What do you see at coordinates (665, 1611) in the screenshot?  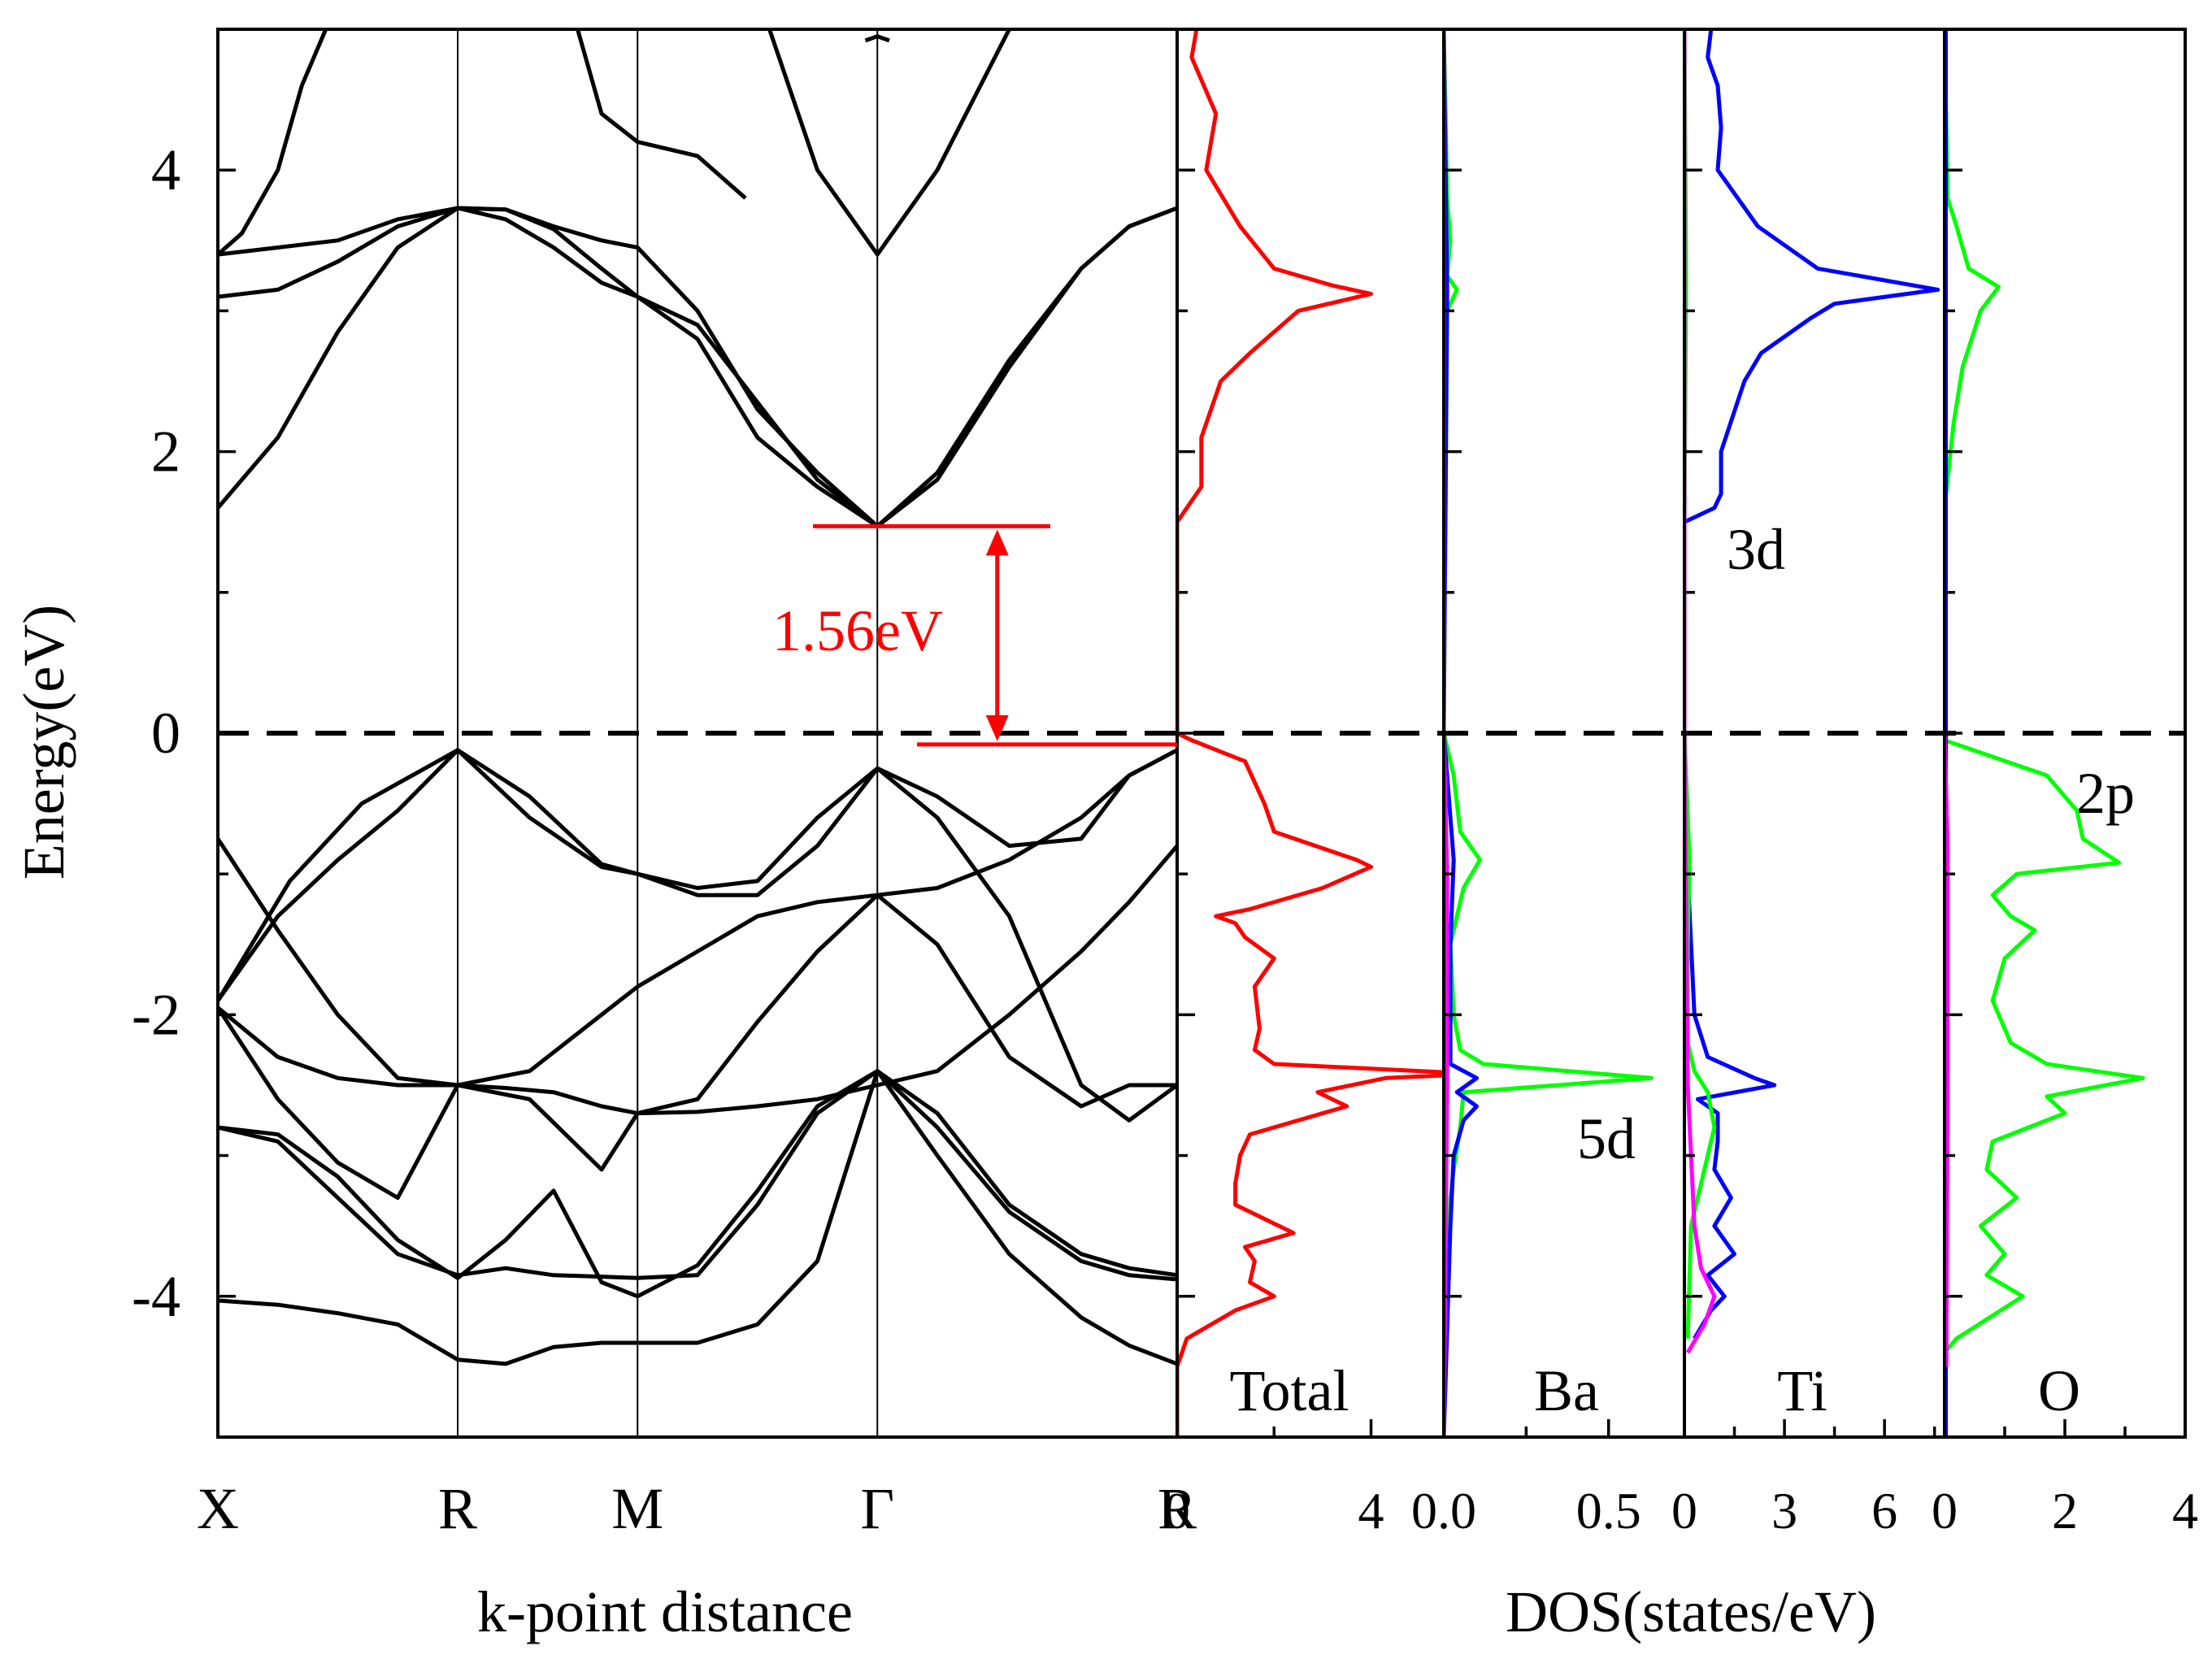 I see `x-axis-title: k-point distance` at bounding box center [665, 1611].